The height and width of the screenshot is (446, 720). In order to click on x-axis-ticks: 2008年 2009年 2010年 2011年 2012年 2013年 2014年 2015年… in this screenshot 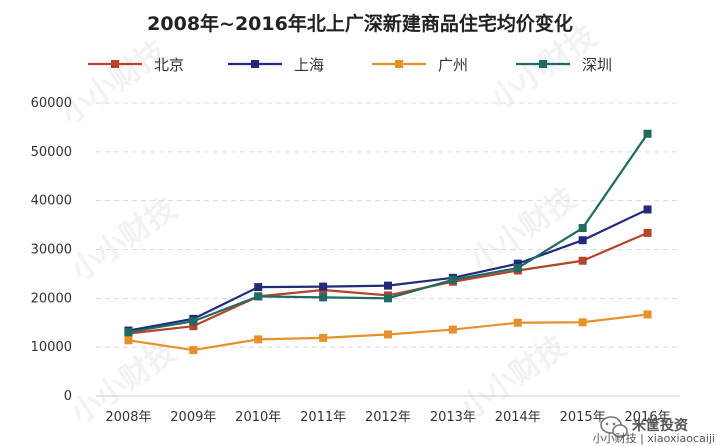, I will do `click(387, 417)`.